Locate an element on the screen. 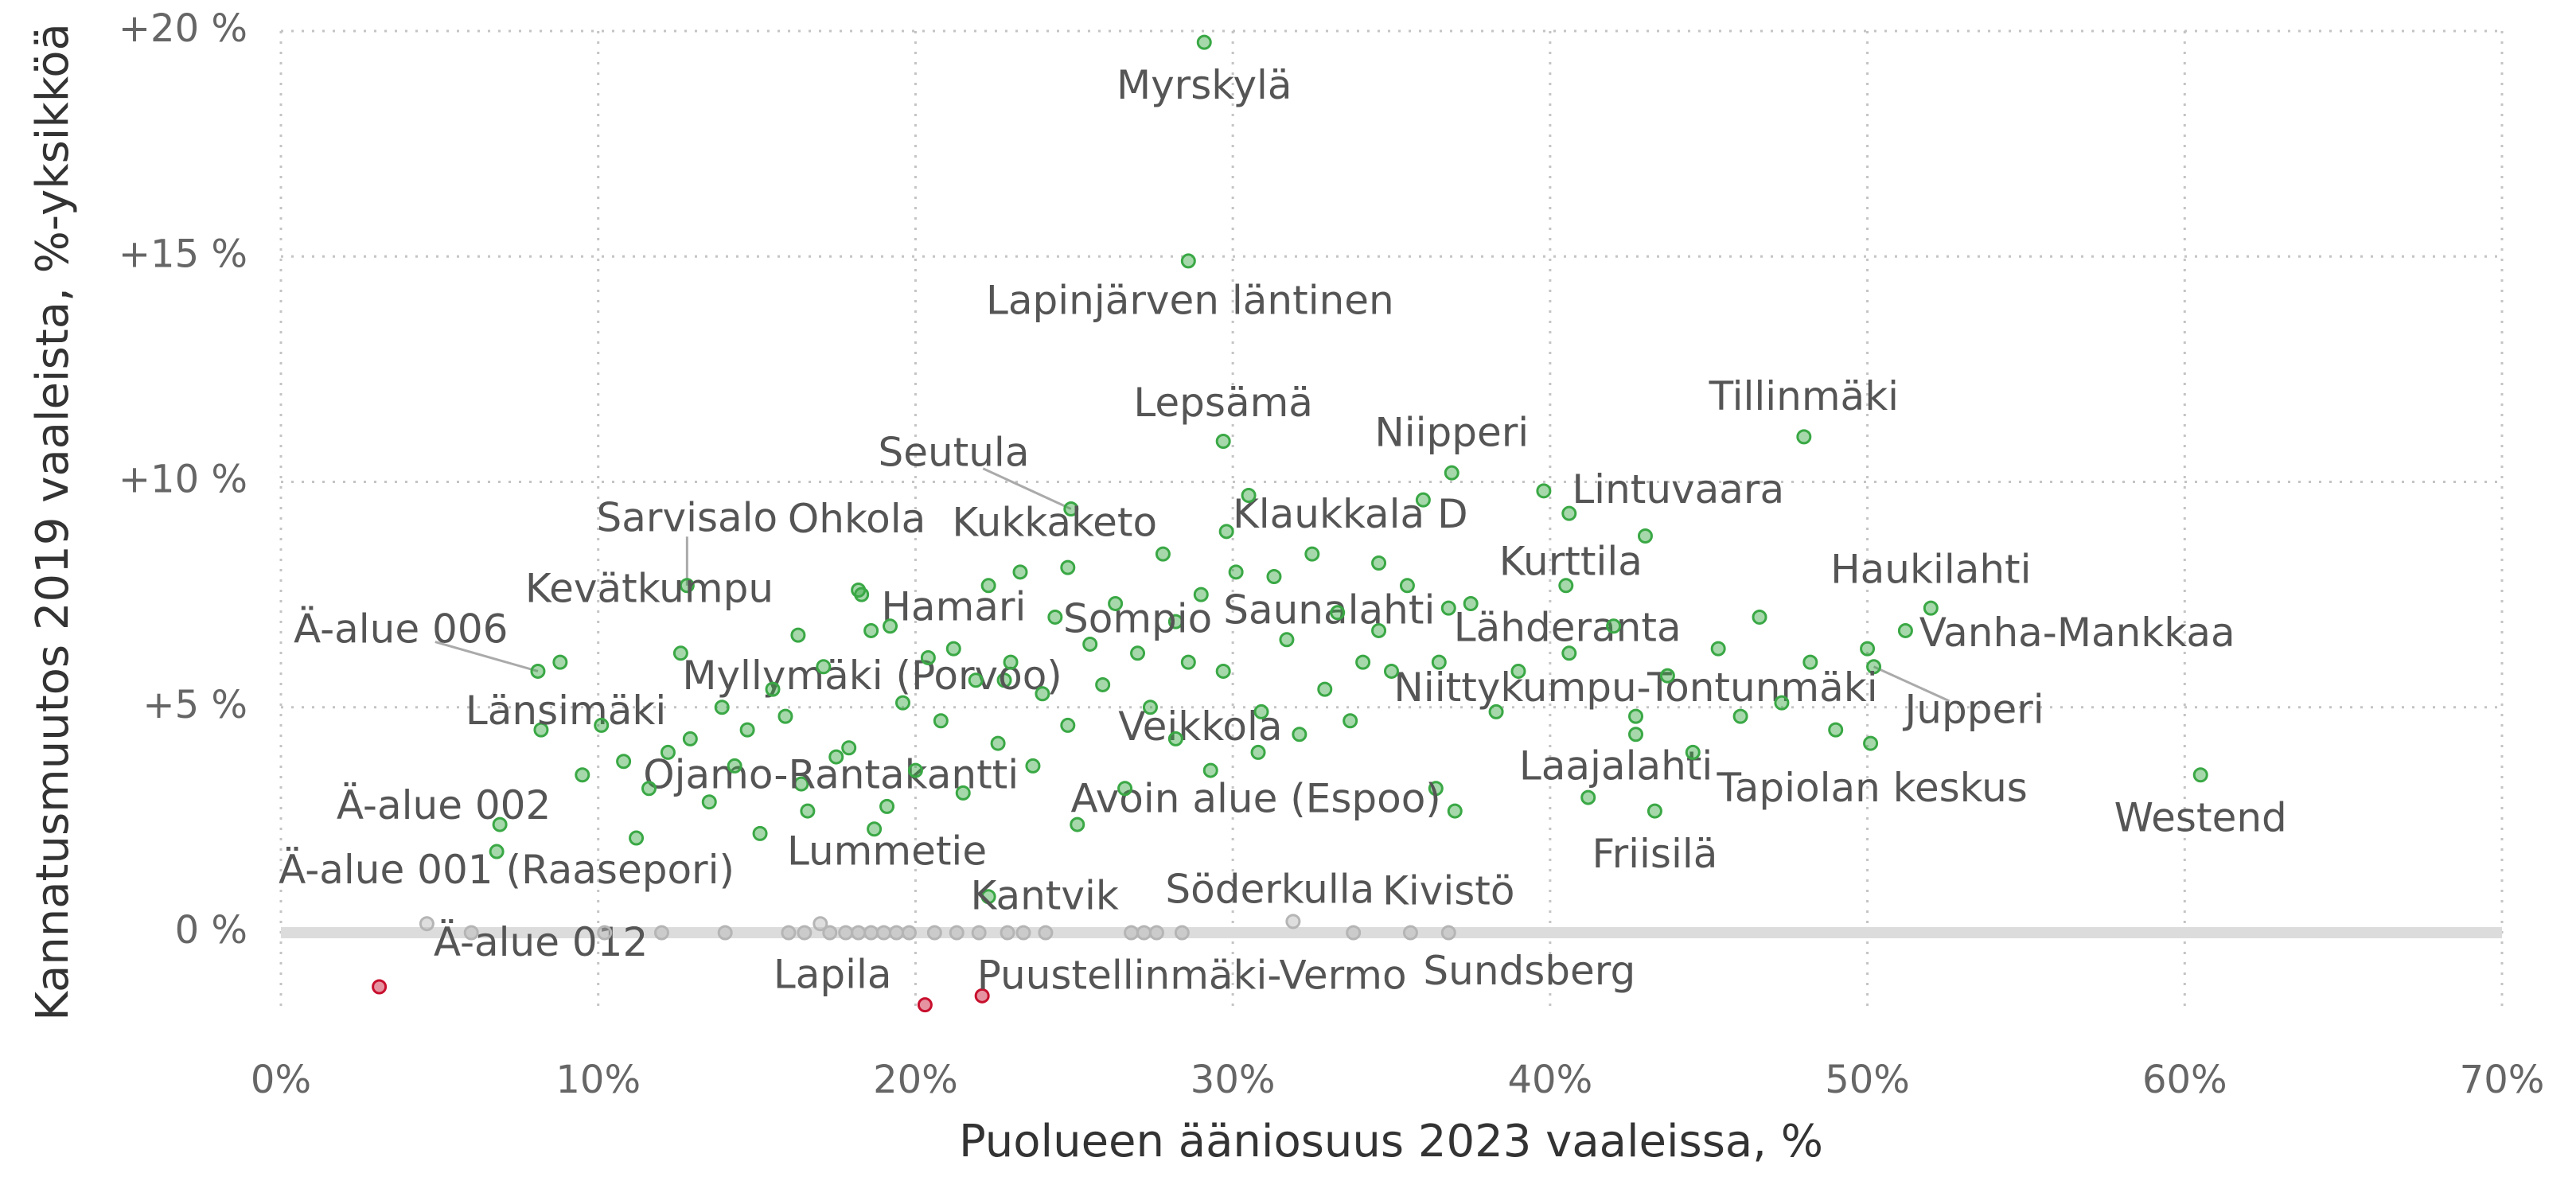 This screenshot has width=2576, height=1177. point-label: Niipperi is located at coordinates (1451, 433).